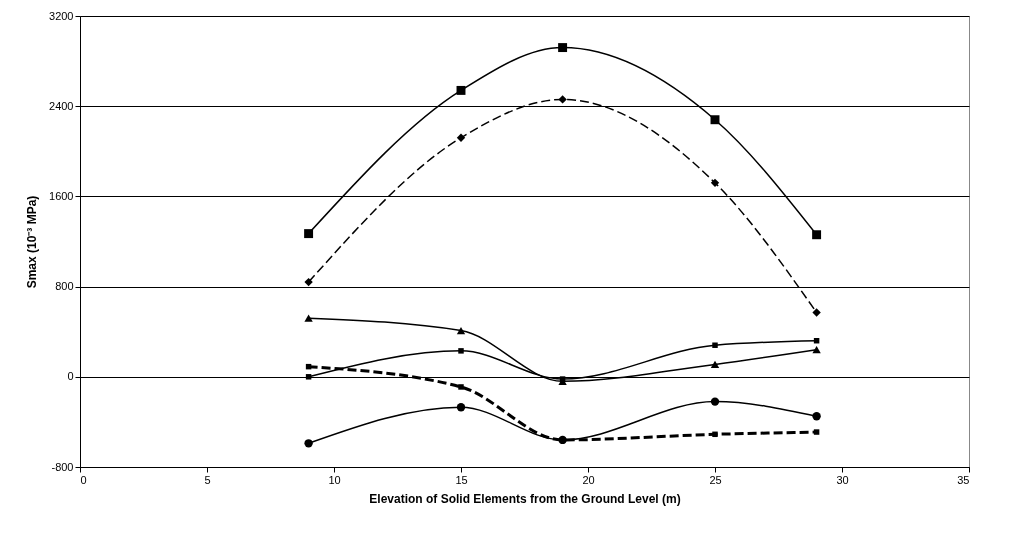 The height and width of the screenshot is (539, 1012). Describe the element at coordinates (83, 479) in the screenshot. I see `x-tick-label: 0` at that location.